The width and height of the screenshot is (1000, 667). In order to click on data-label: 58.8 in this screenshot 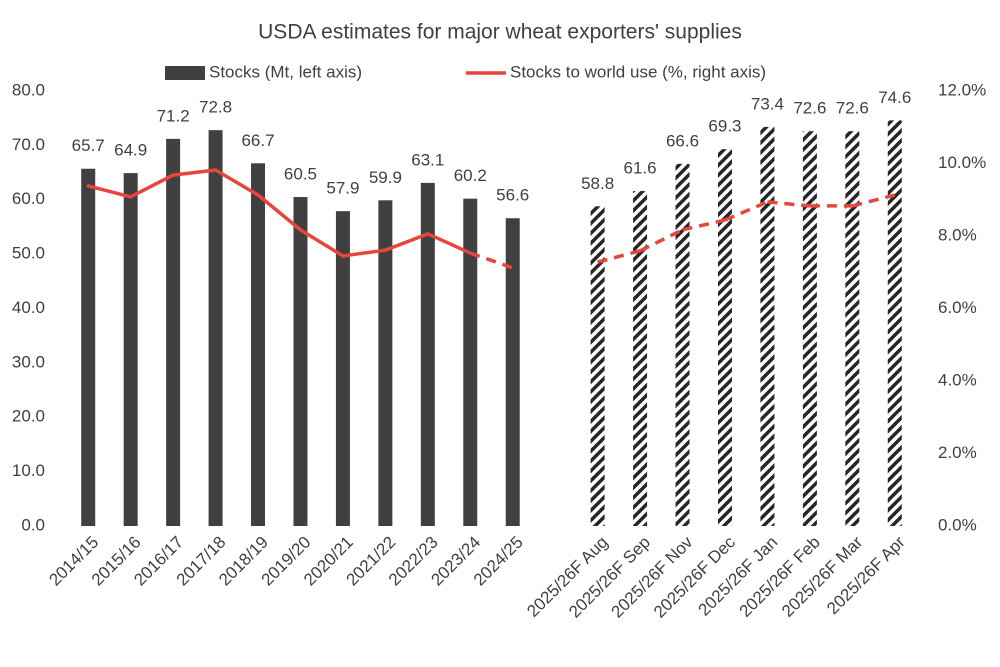, I will do `click(597, 183)`.